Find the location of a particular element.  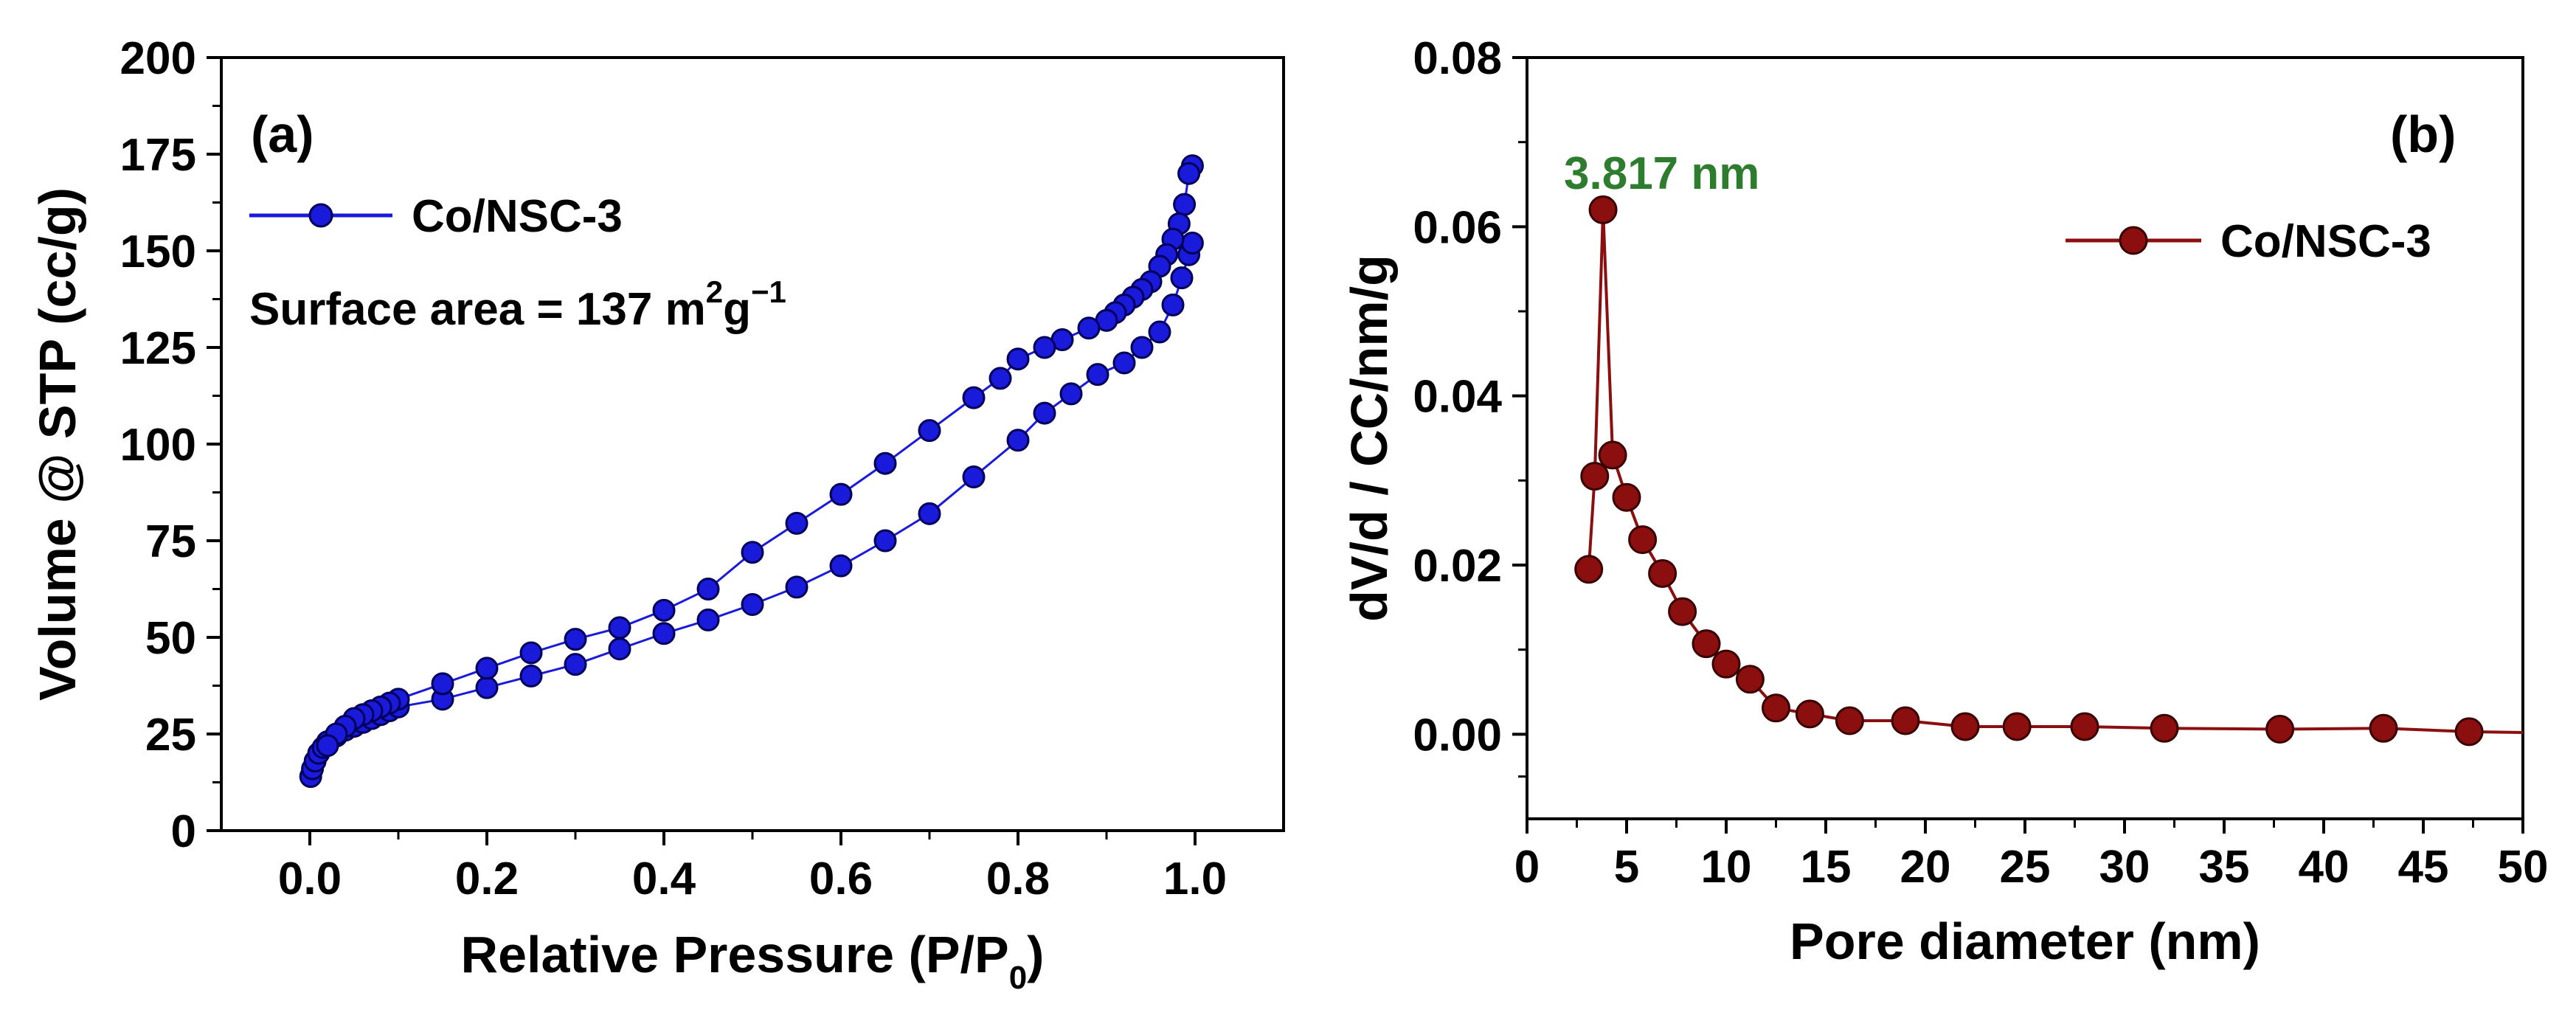

y-tick-label: 125 is located at coordinates (158, 349).